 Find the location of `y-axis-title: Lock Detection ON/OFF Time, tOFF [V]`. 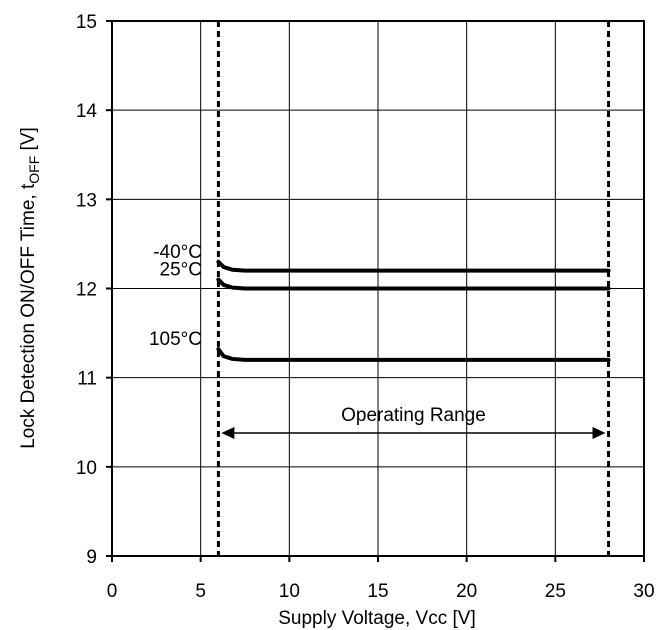

y-axis-title: Lock Detection ON/OFF Time, tOFF [V] is located at coordinates (30, 288).